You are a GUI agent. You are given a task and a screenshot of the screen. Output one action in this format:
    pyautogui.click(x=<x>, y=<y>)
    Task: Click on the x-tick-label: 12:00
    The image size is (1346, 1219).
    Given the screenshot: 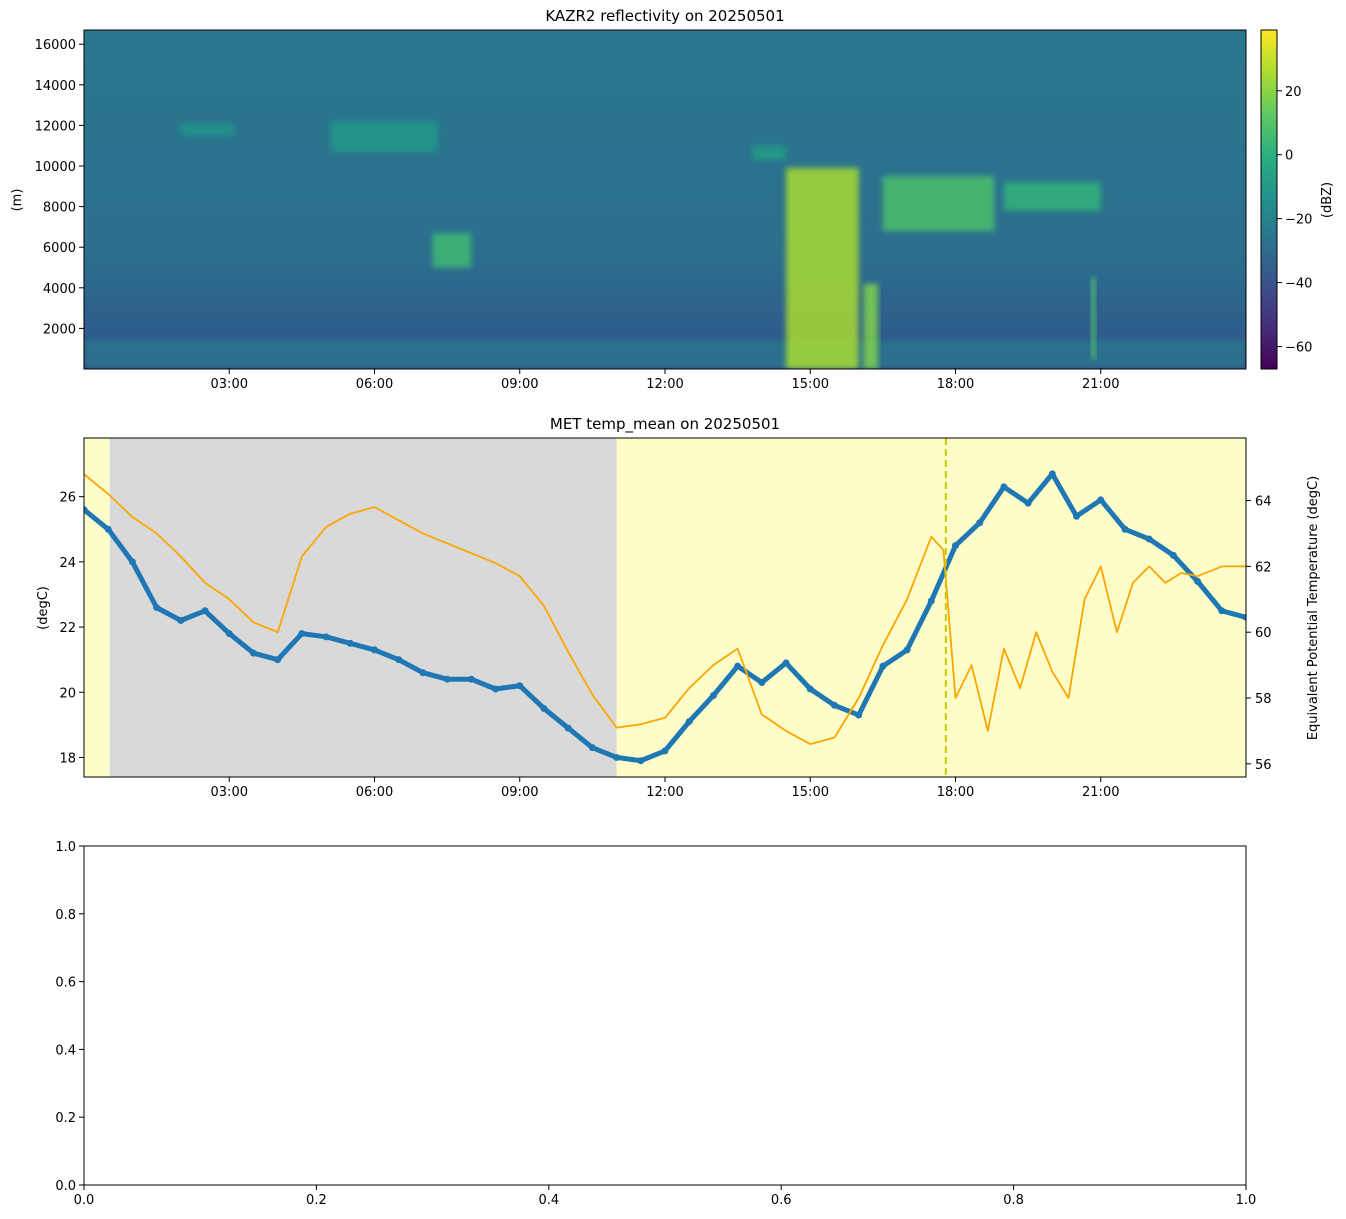 What is the action you would take?
    pyautogui.click(x=664, y=384)
    